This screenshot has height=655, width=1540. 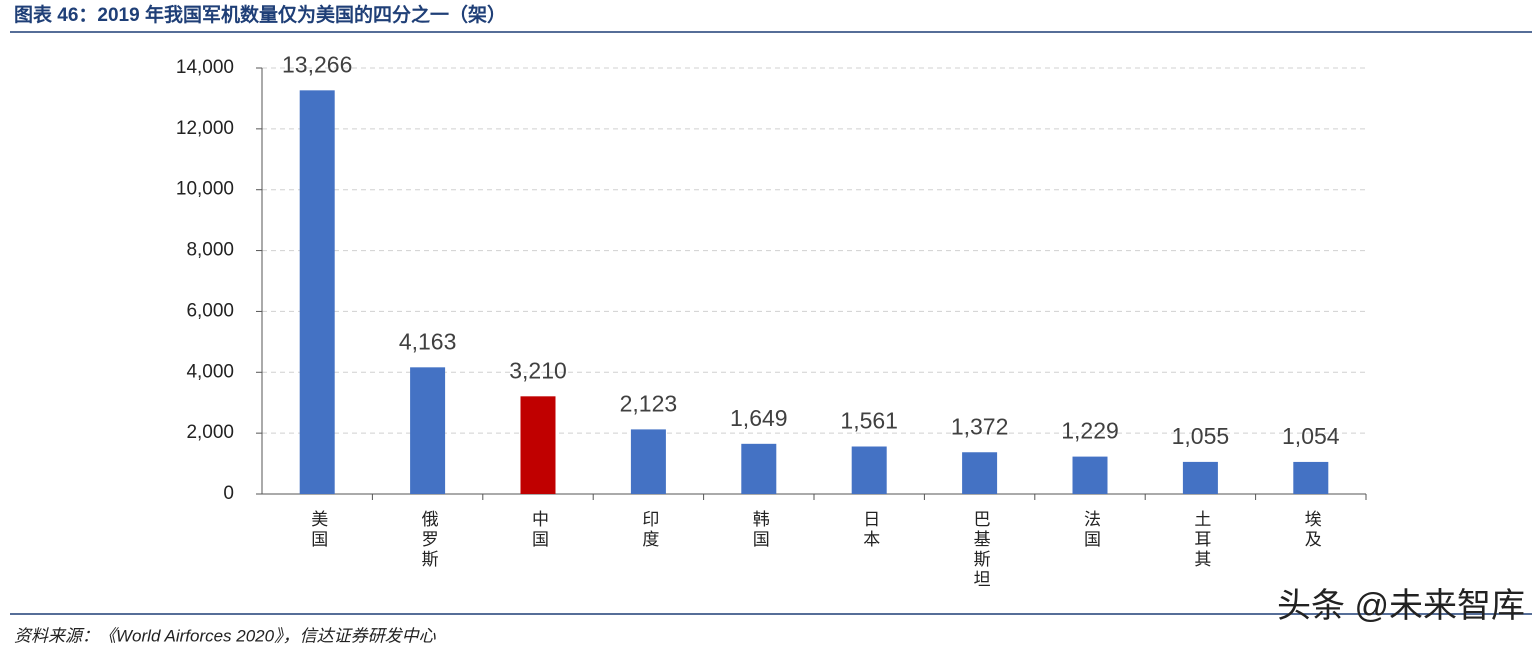 What do you see at coordinates (210, 250) in the screenshot?
I see `y-tick-label: 8,000` at bounding box center [210, 250].